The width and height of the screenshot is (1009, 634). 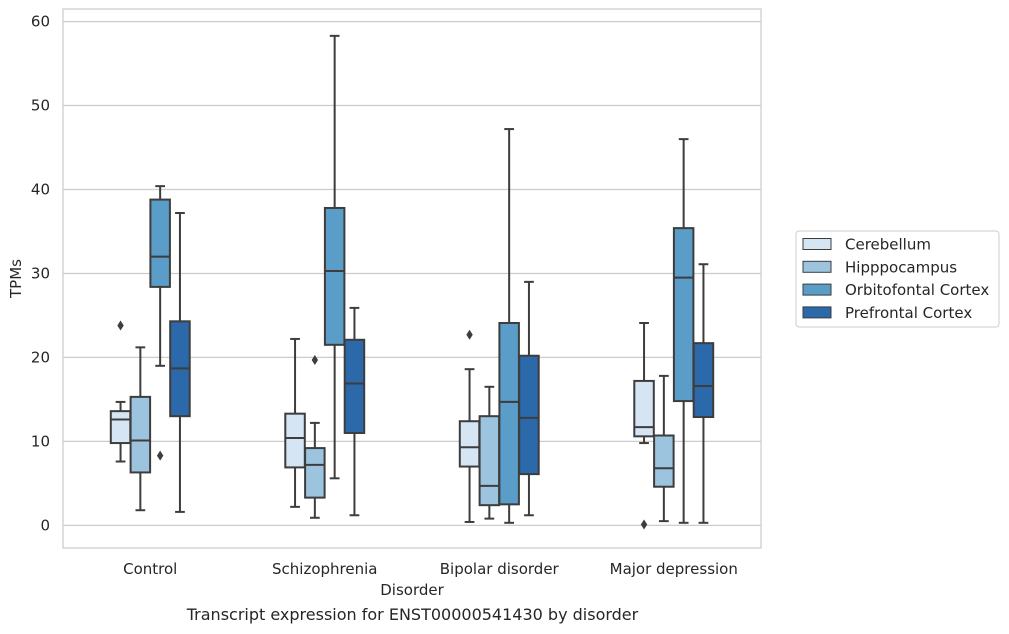 I want to click on y-tick-label: 60, so click(x=40, y=22).